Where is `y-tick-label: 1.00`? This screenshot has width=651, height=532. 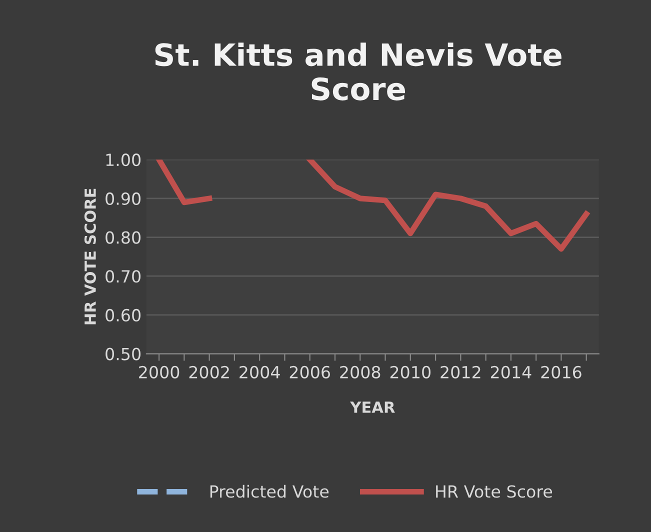 y-tick-label: 1.00 is located at coordinates (123, 160).